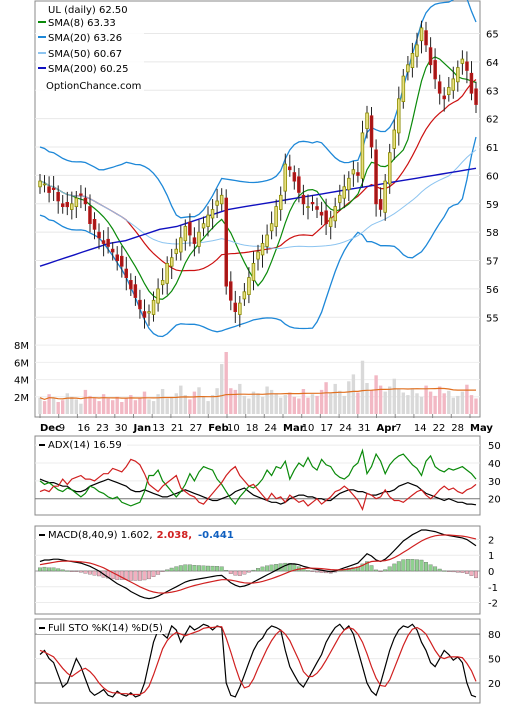  Describe the element at coordinates (177, 428) in the screenshot. I see `date-tick-label: 21` at that location.